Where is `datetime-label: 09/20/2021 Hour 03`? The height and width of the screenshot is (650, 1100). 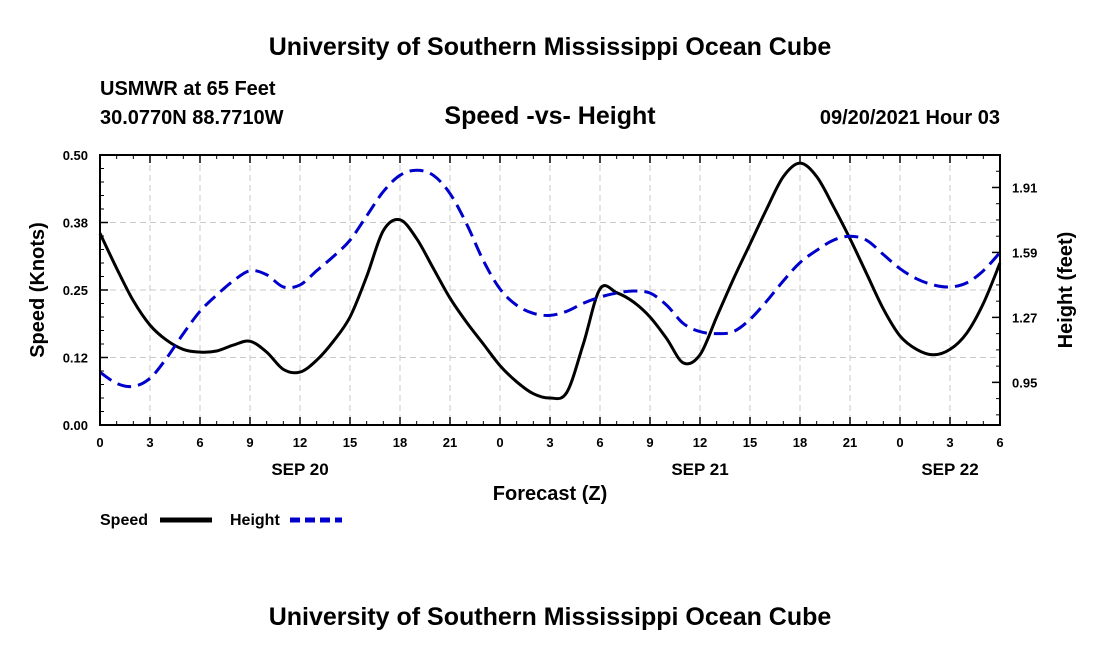
datetime-label: 09/20/2021 Hour 03 is located at coordinates (910, 118).